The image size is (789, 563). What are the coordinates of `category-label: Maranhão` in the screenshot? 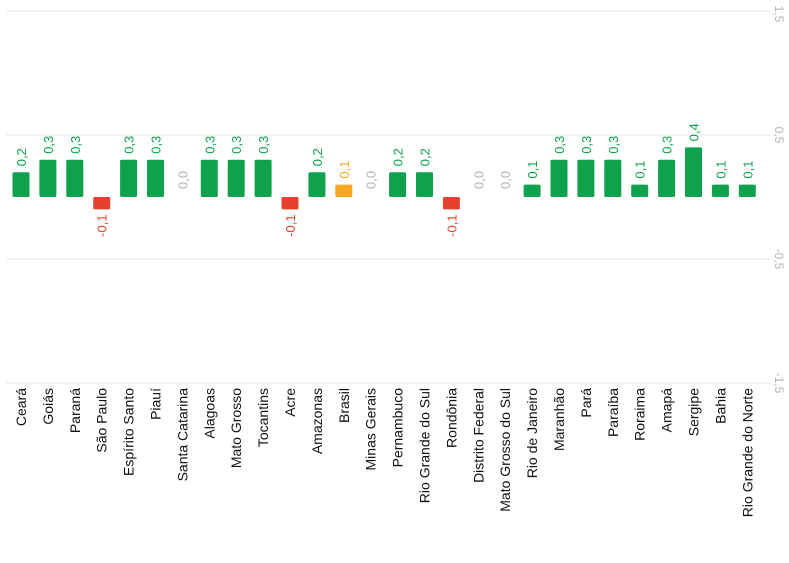 It's located at (559, 419).